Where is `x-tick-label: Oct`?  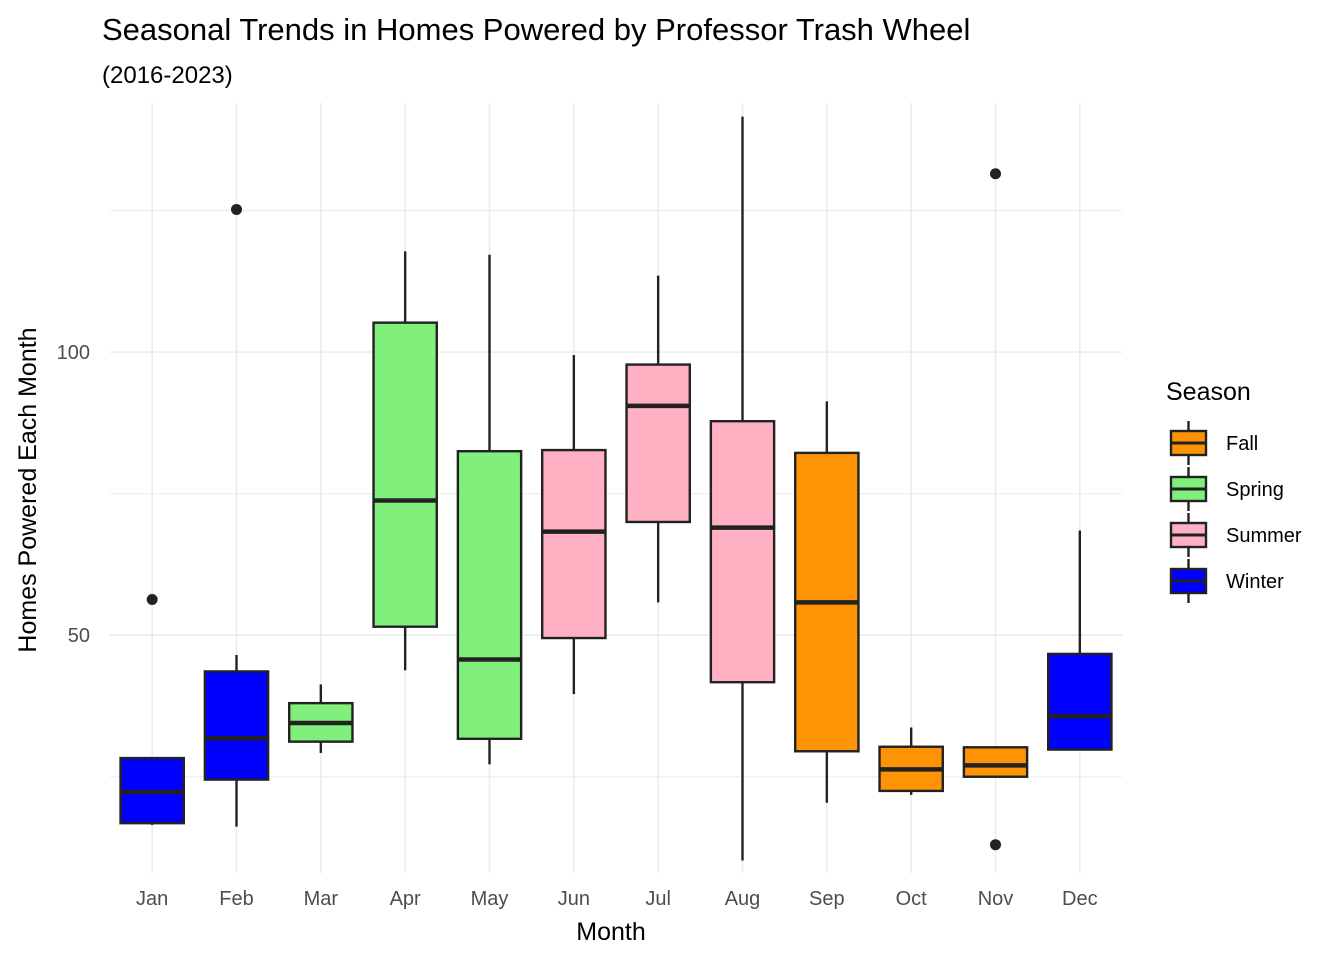 x-tick-label: Oct is located at coordinates (912, 899).